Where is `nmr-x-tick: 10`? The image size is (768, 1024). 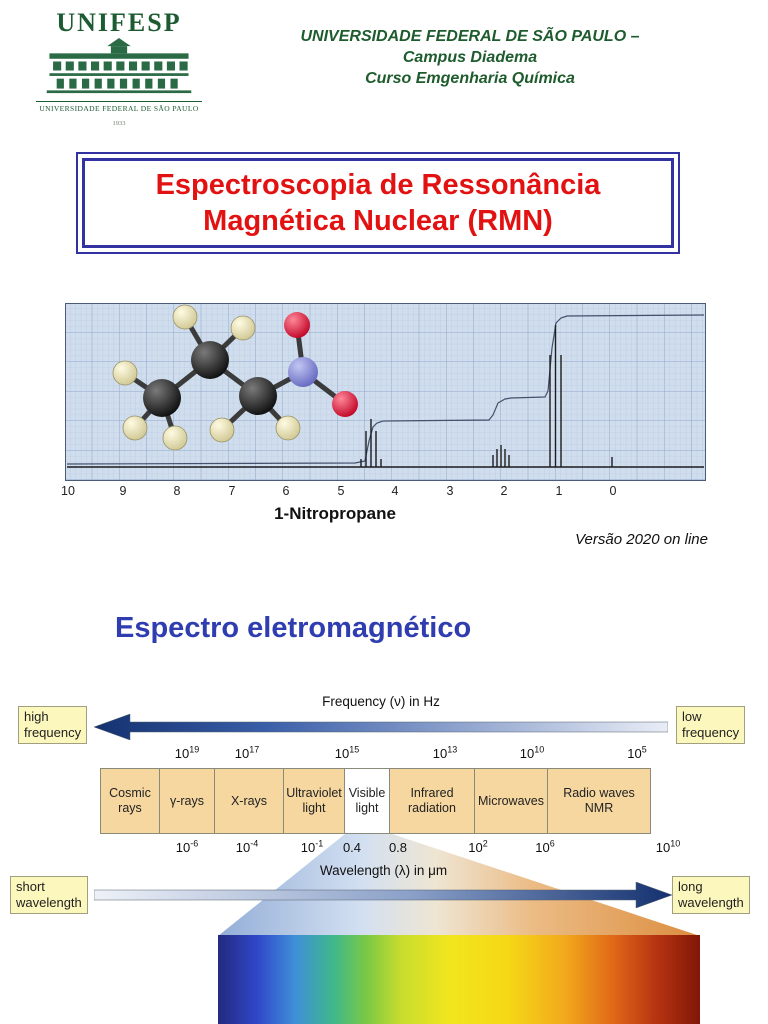
nmr-x-tick: 10 is located at coordinates (68, 491).